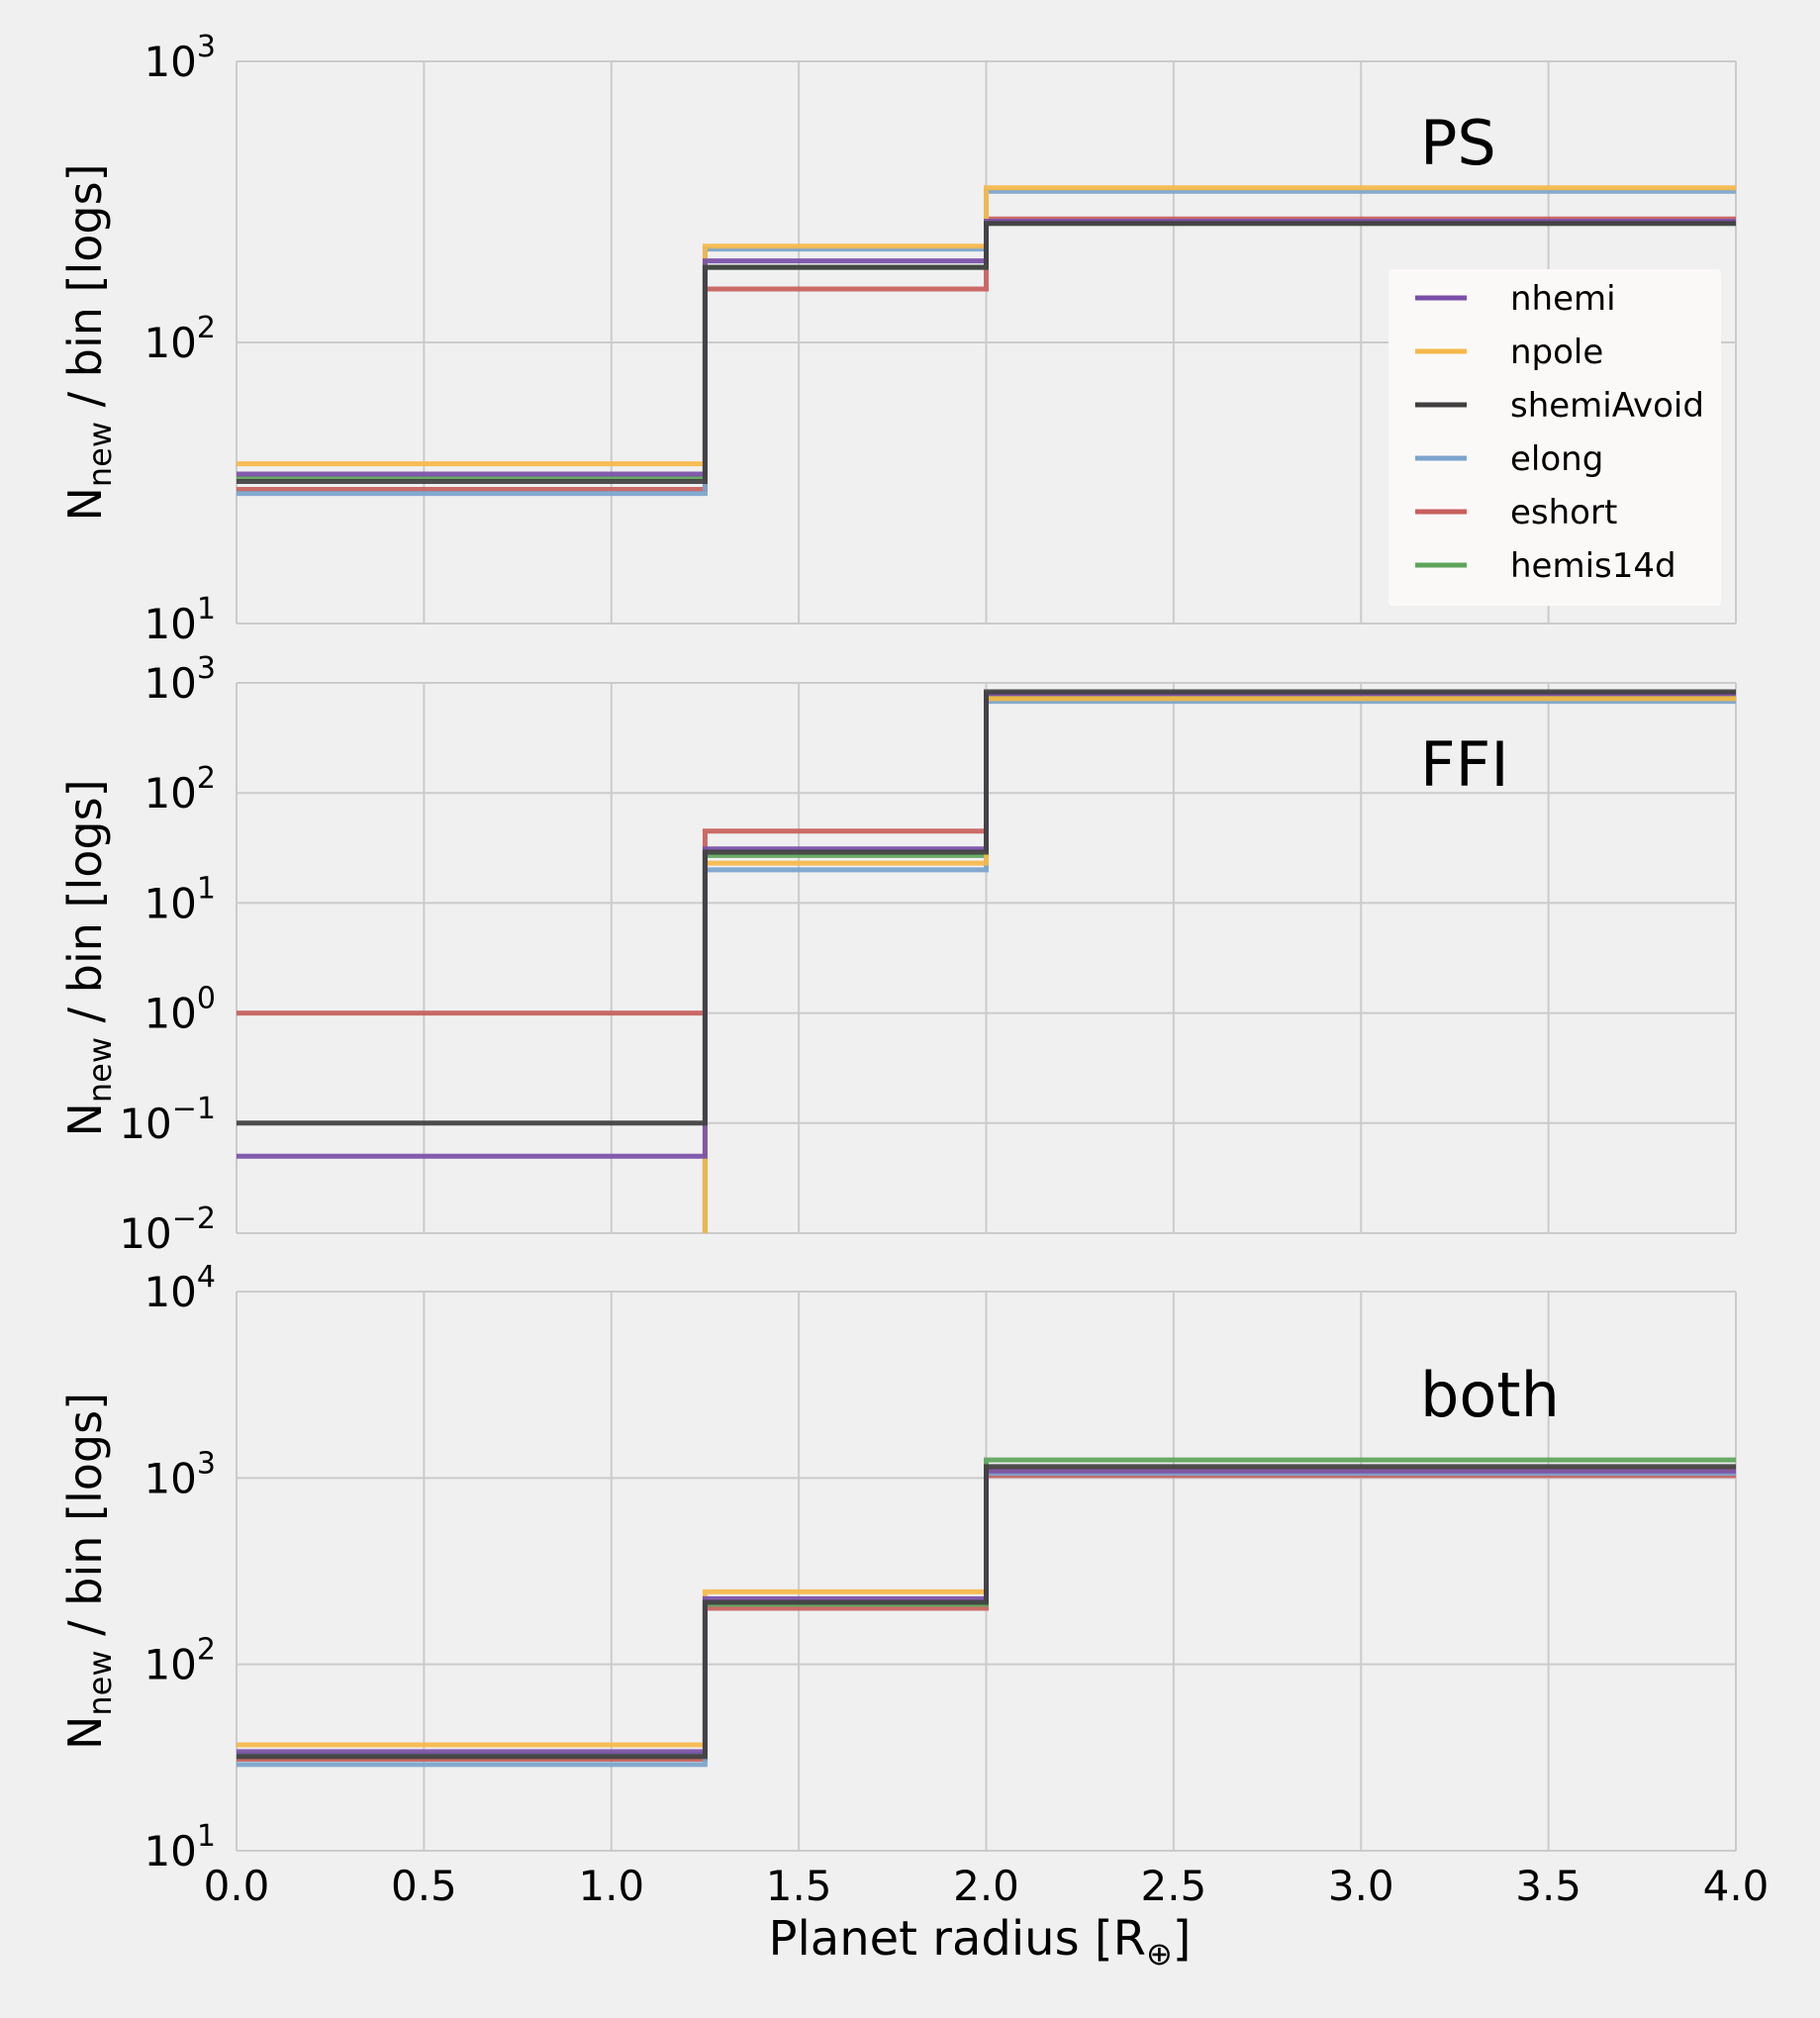 Image resolution: width=1820 pixels, height=2018 pixels. Describe the element at coordinates (1159, 1953) in the screenshot. I see `x-axis-label-subscript: ⊕` at that location.